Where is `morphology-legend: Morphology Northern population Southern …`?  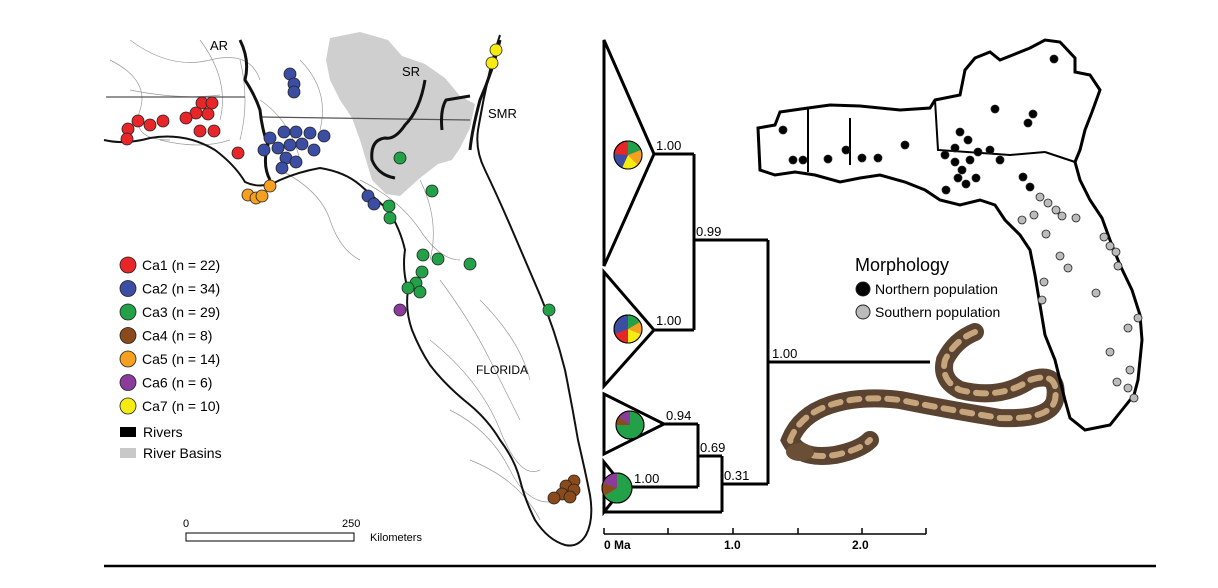 morphology-legend: Morphology Northern population Southern … is located at coordinates (927, 287).